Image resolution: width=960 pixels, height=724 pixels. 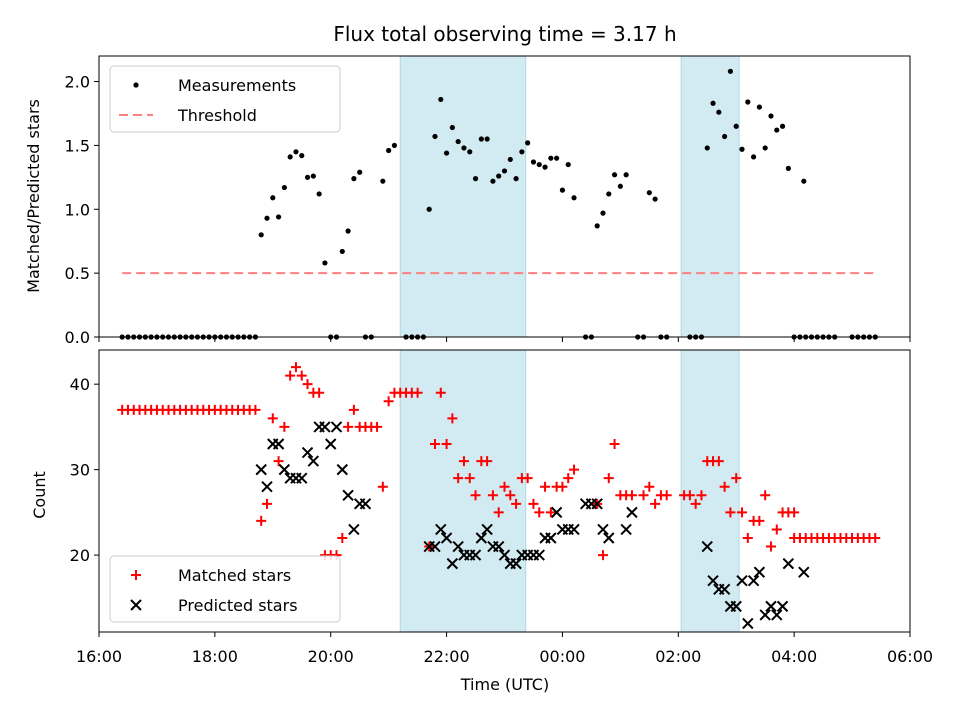 I want to click on top-y-axis-label: Matched/Predicted stars, so click(x=33, y=196).